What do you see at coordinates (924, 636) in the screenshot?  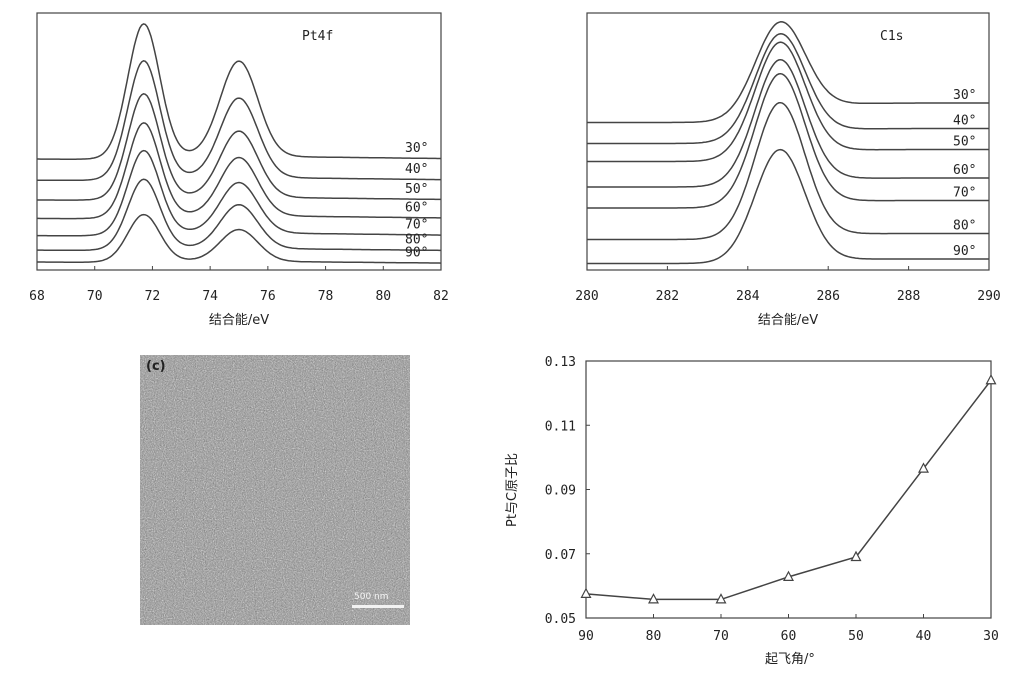 I see `x-tick-label: 40` at bounding box center [924, 636].